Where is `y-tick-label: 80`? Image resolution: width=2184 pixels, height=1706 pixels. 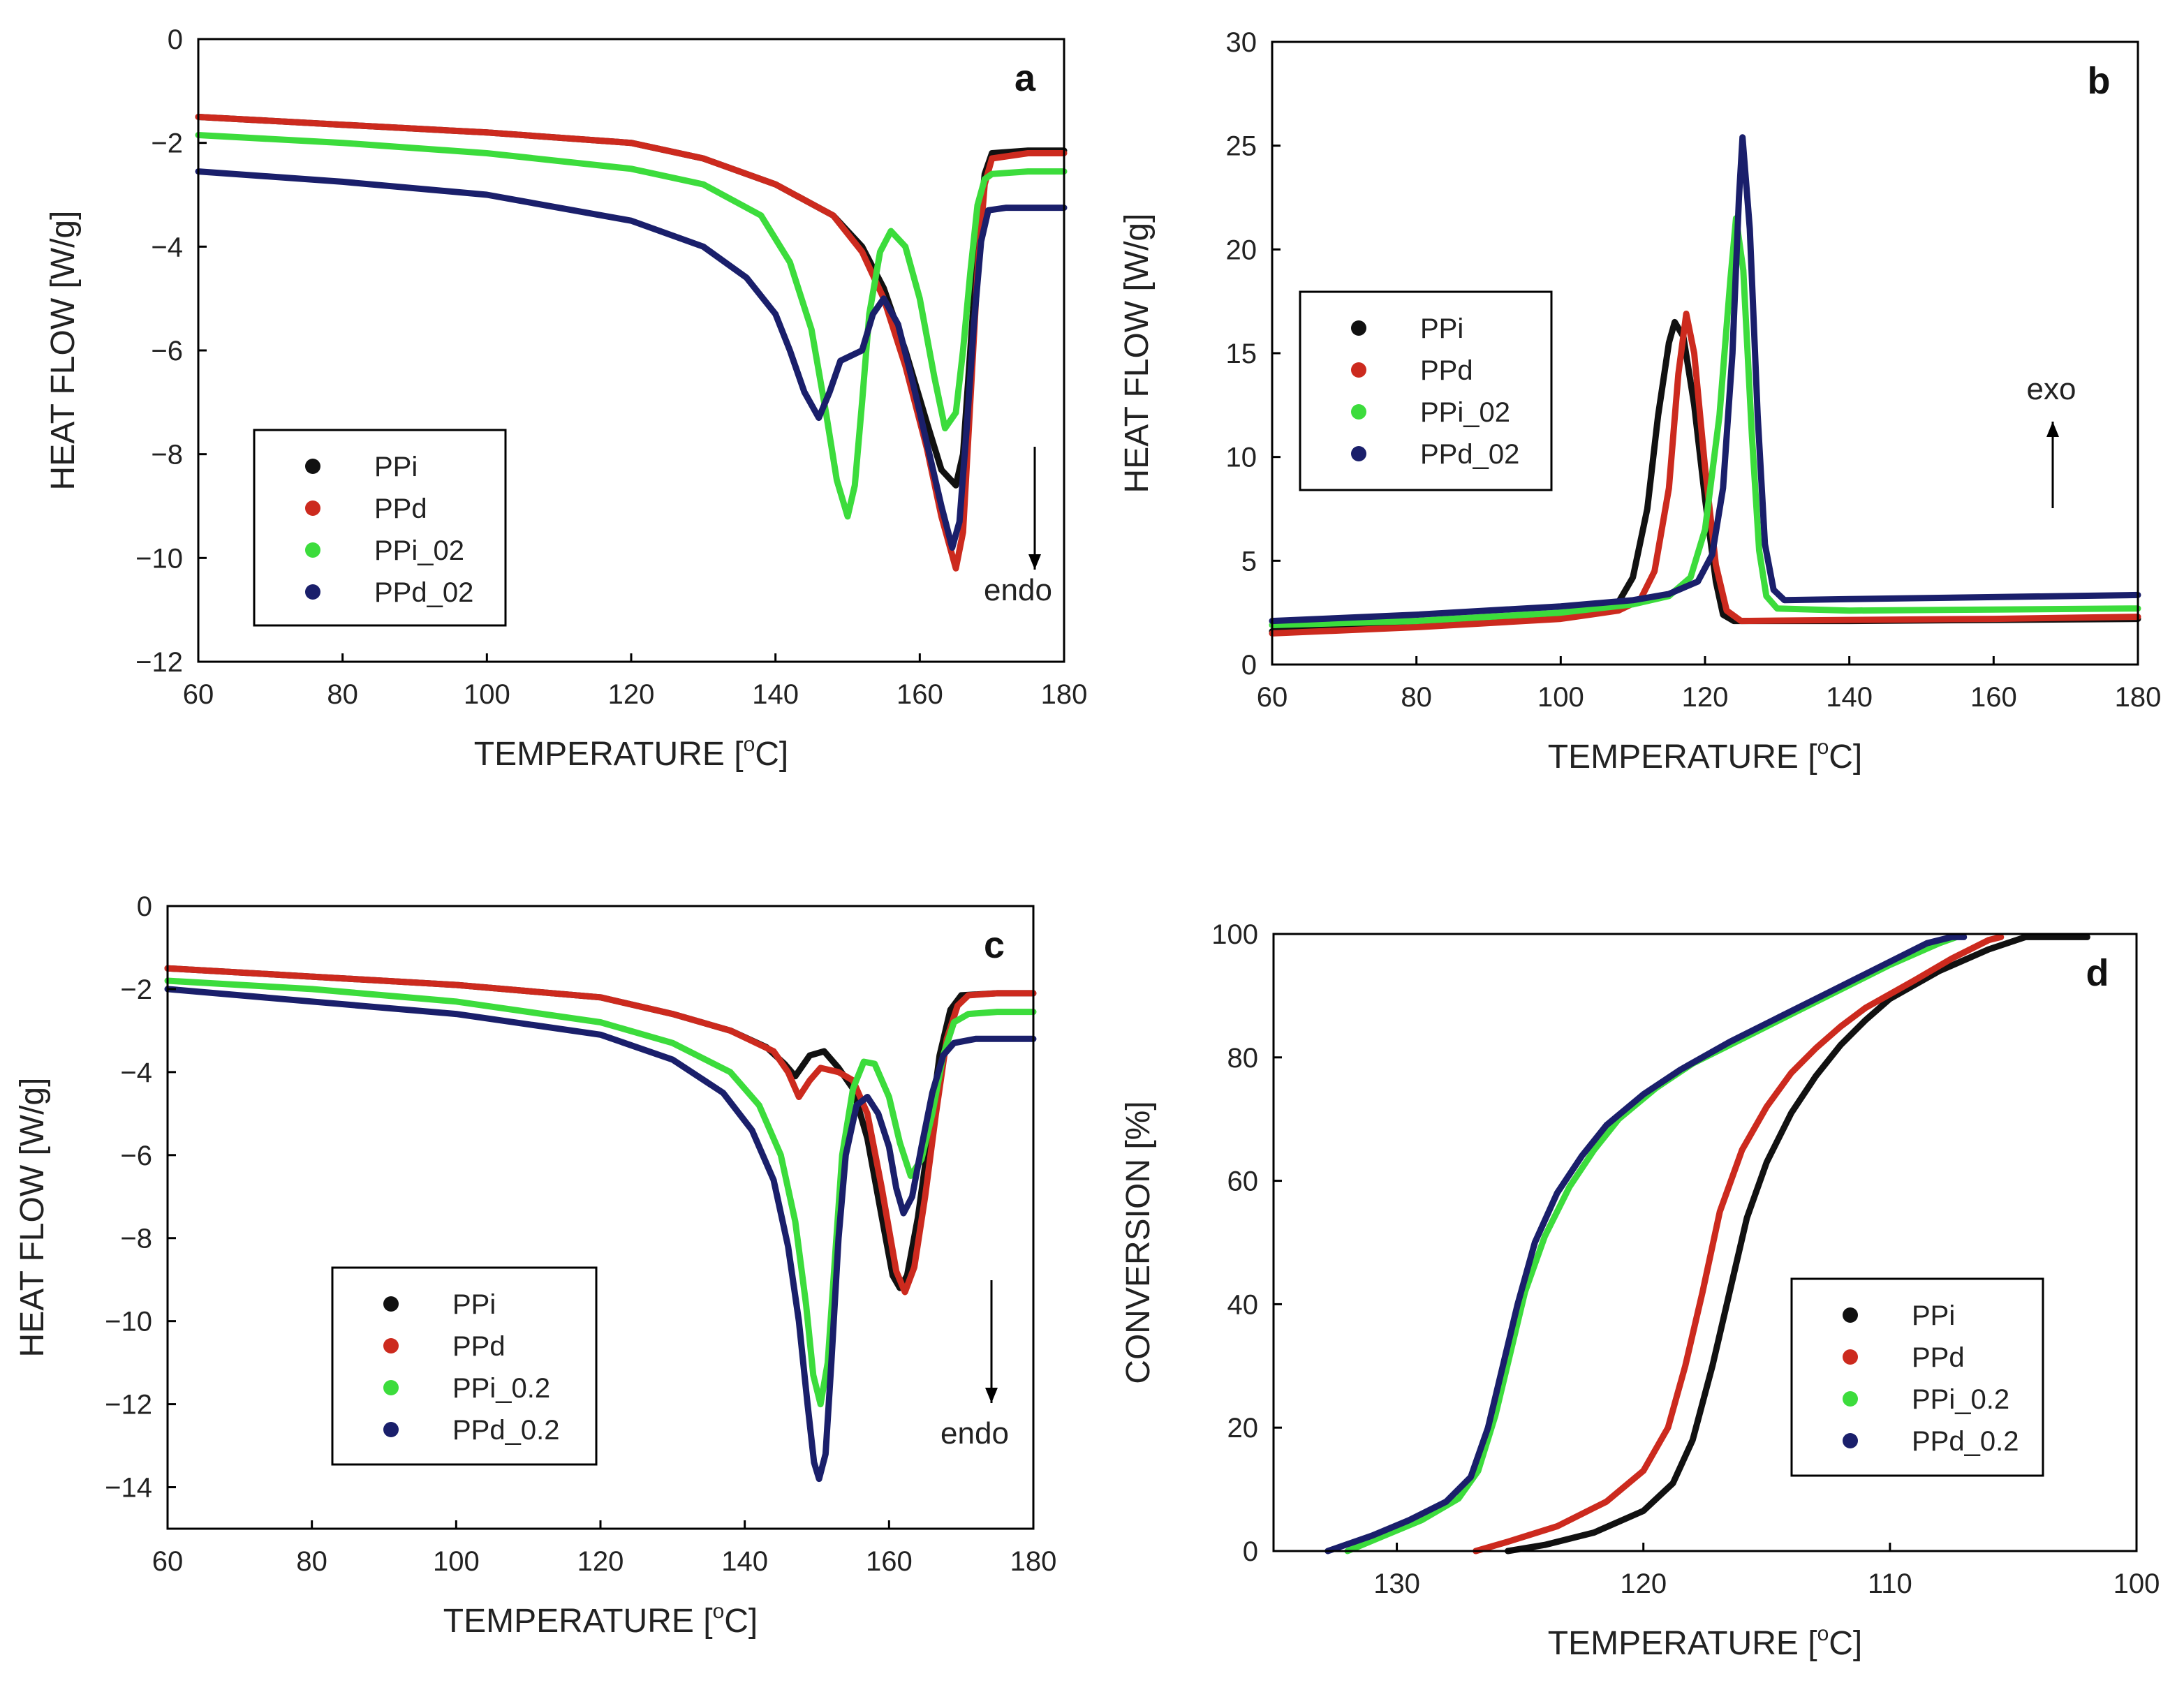 y-tick-label: 80 is located at coordinates (1243, 1058).